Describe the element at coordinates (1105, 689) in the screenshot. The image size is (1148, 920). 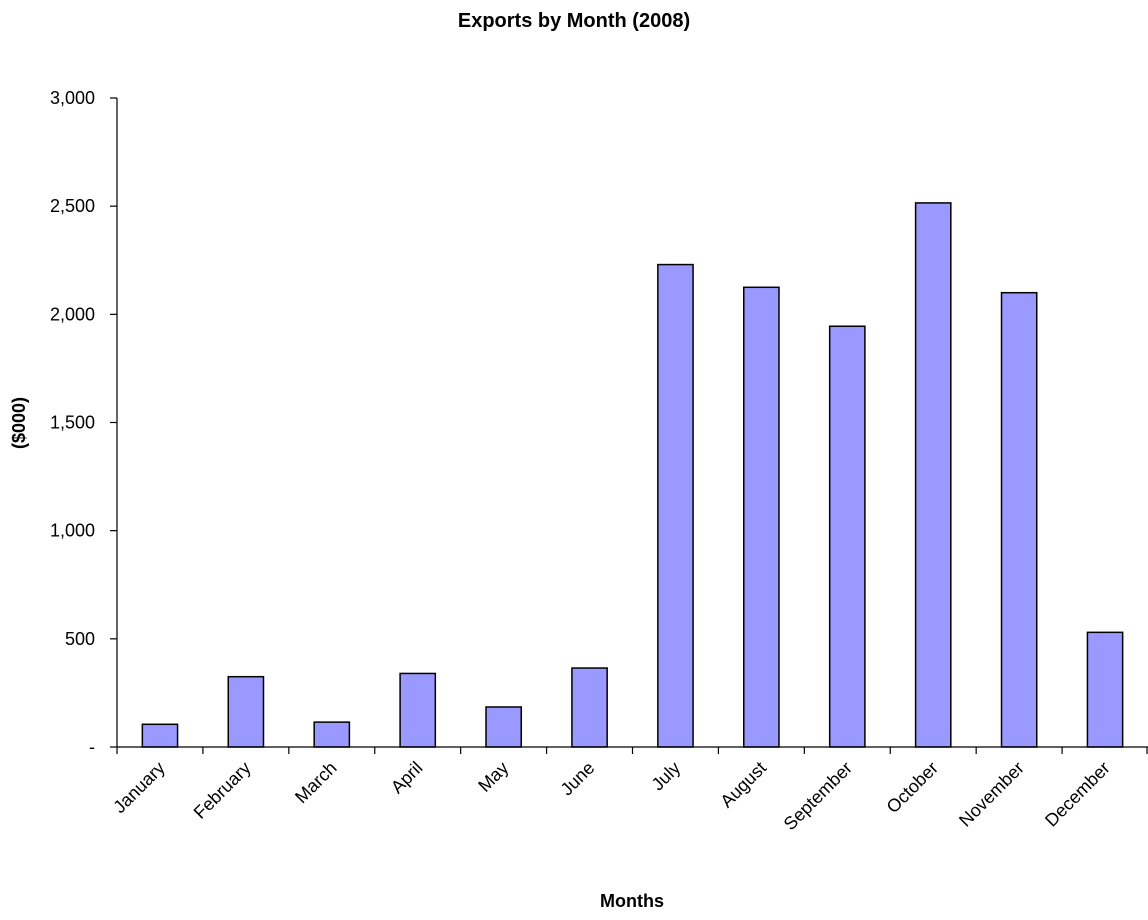
I see `bar-december` at that location.